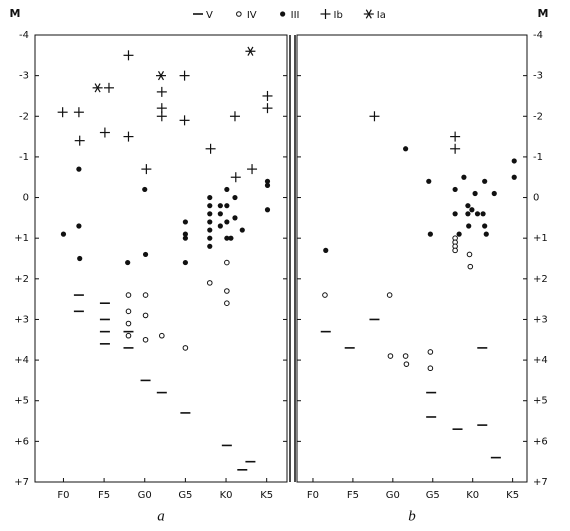 Image resolution: width=570 pixels, height=531 pixels. What do you see at coordinates (338, 15) in the screenshot?
I see `legend-label: Ib` at bounding box center [338, 15].